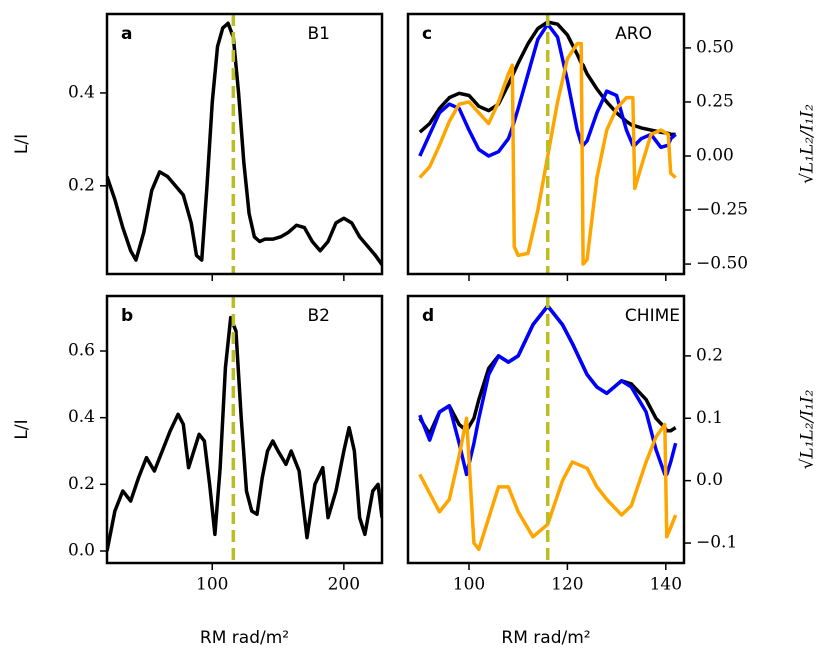  What do you see at coordinates (715, 101) in the screenshot?
I see `y-tick-label: 0.25` at bounding box center [715, 101].